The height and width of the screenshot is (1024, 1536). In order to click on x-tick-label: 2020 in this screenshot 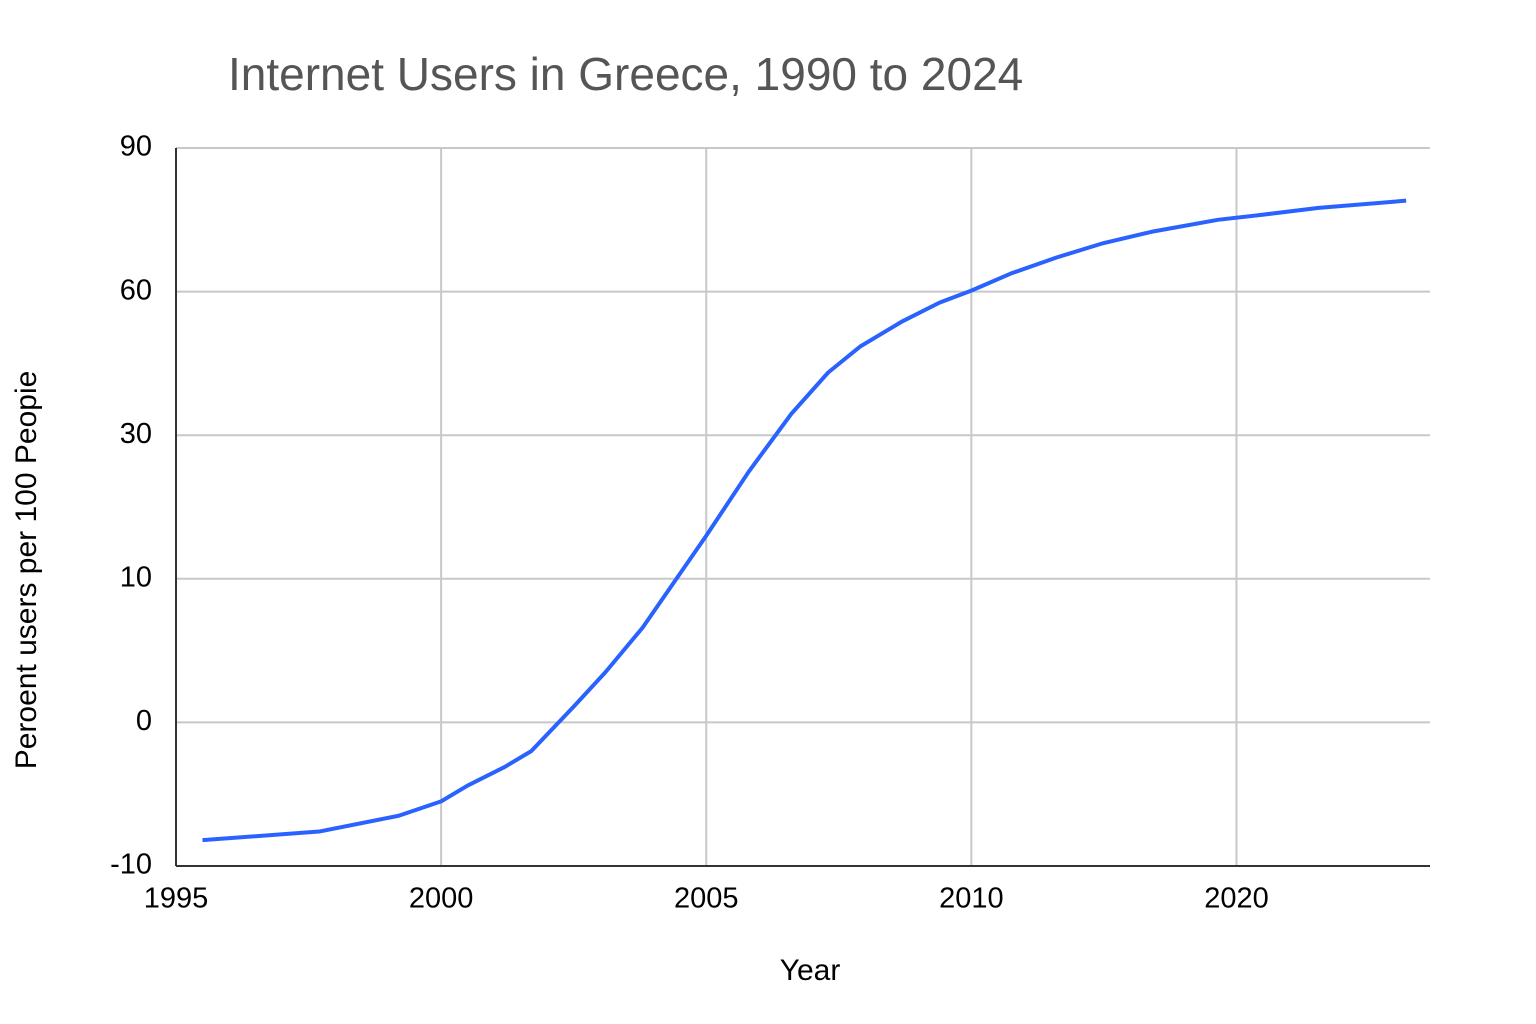, I will do `click(1236, 899)`.